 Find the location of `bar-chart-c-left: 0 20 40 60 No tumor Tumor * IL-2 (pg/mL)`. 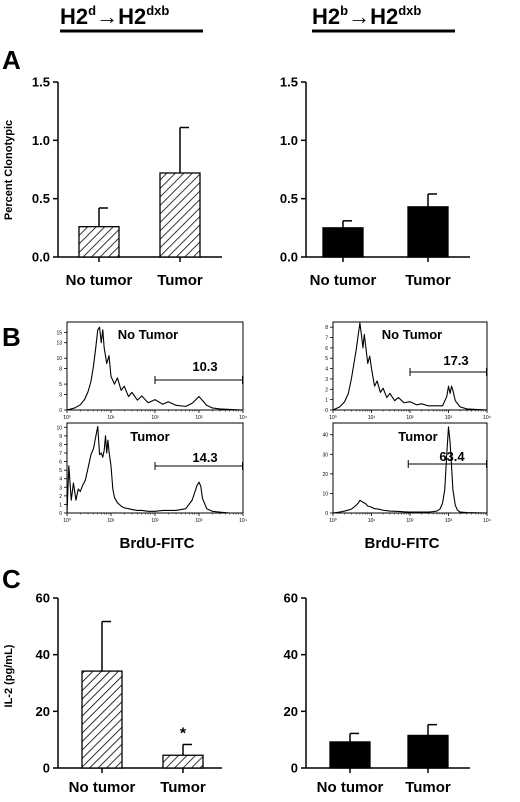

bar-chart-c-left: 0 20 40 60 No tumor Tumor * IL-2 (pg/mL) is located at coordinates (112, 693).